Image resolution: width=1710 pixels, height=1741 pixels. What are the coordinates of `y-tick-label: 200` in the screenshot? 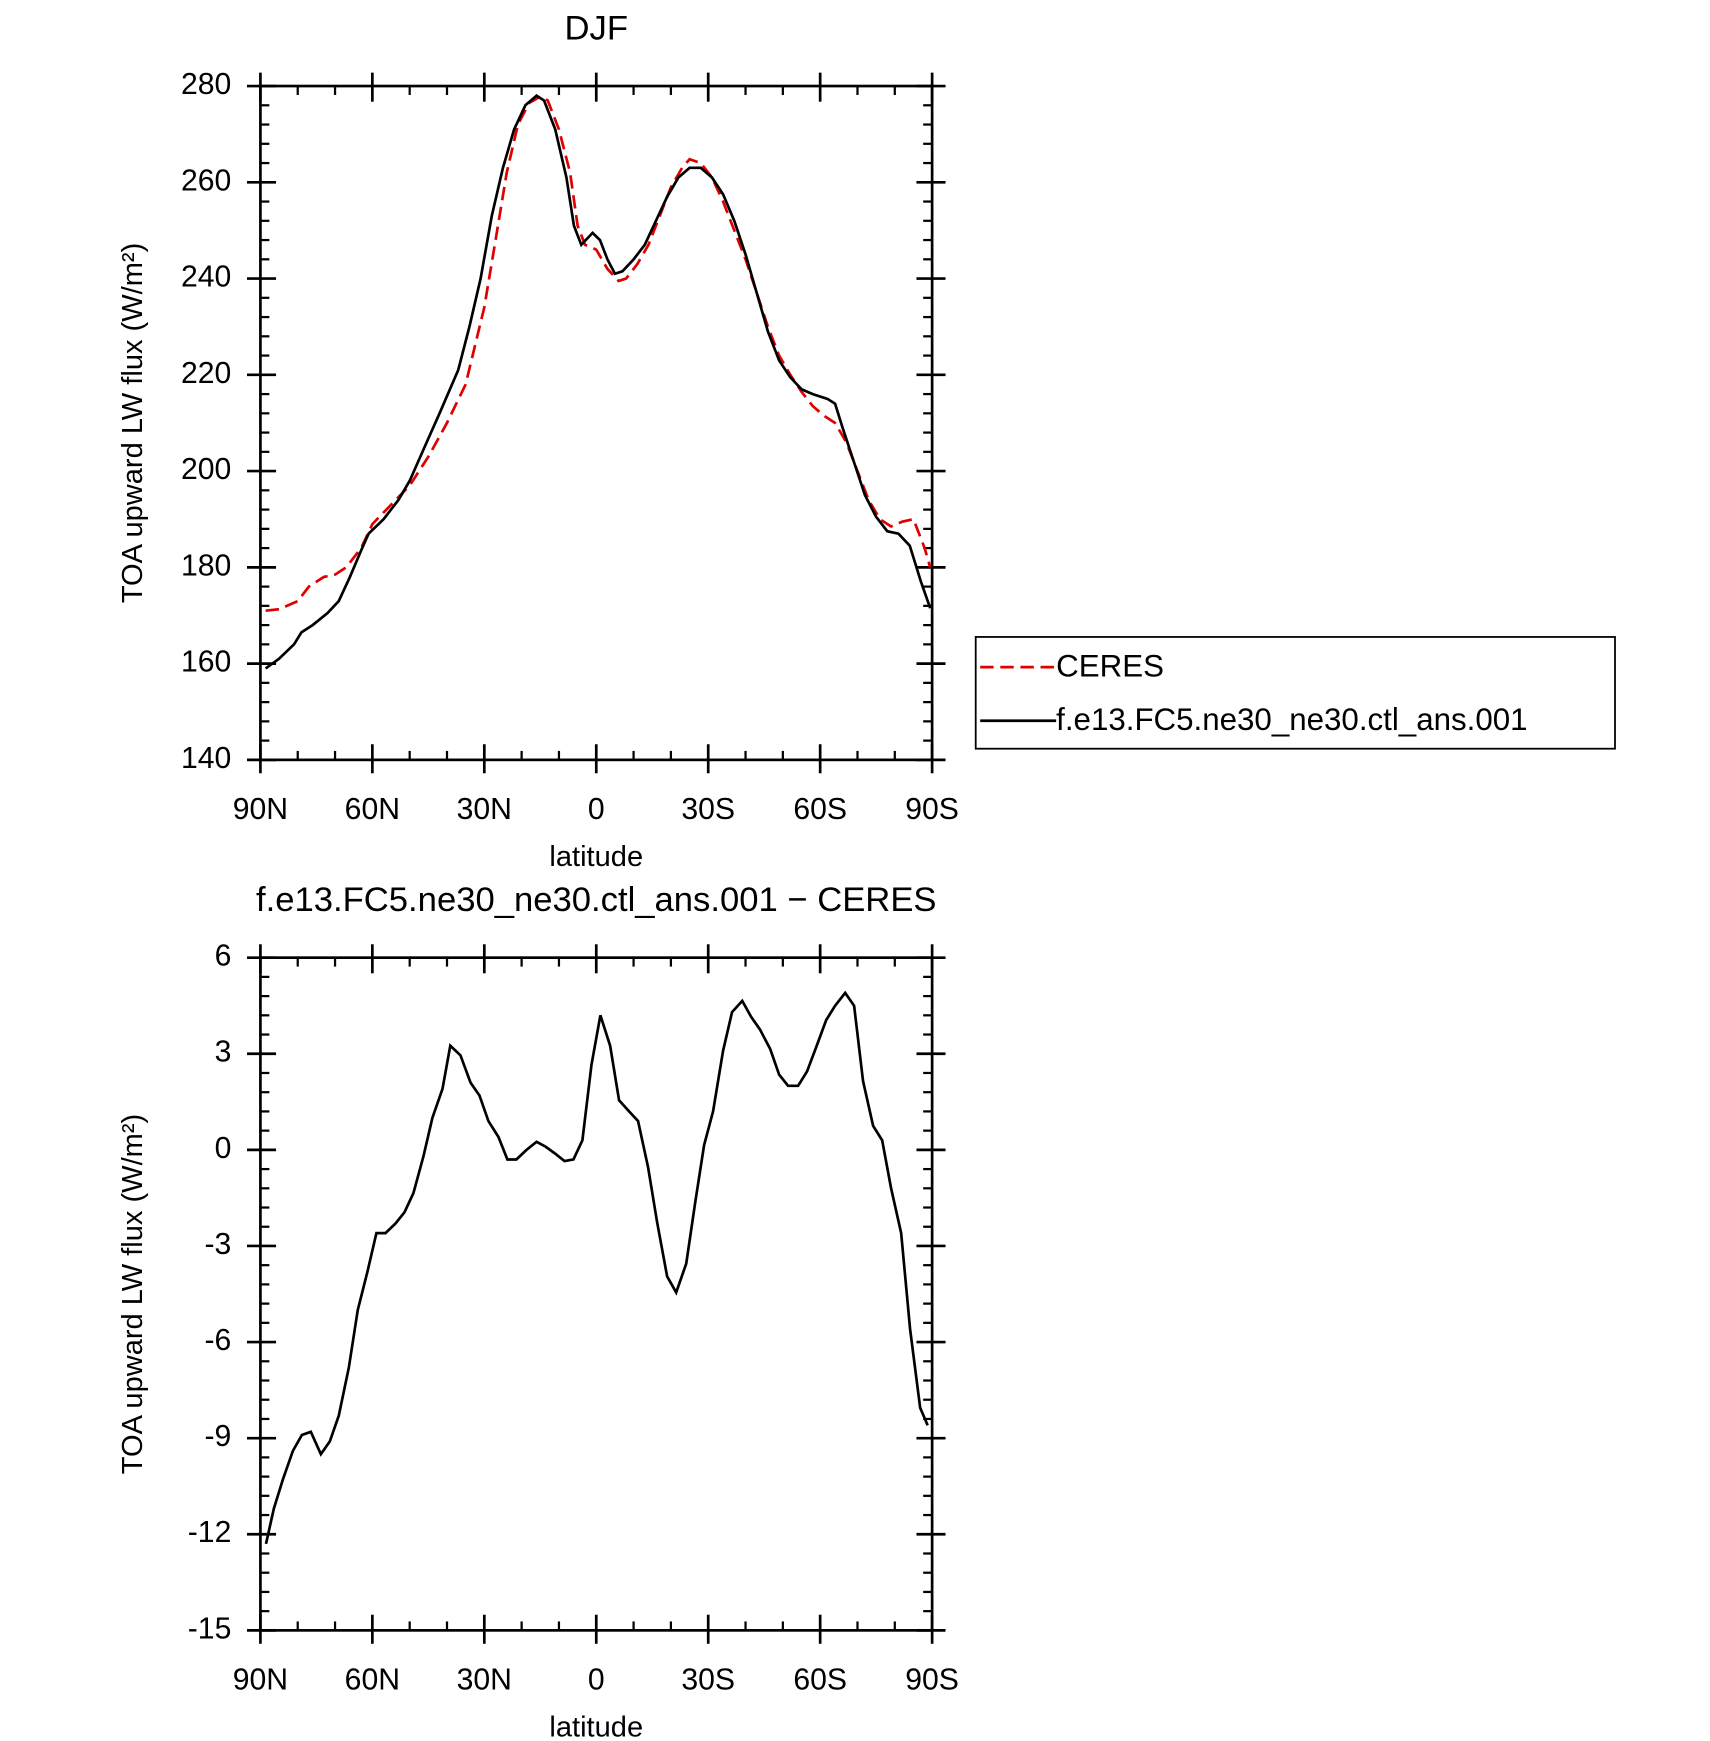 It's located at (206, 469).